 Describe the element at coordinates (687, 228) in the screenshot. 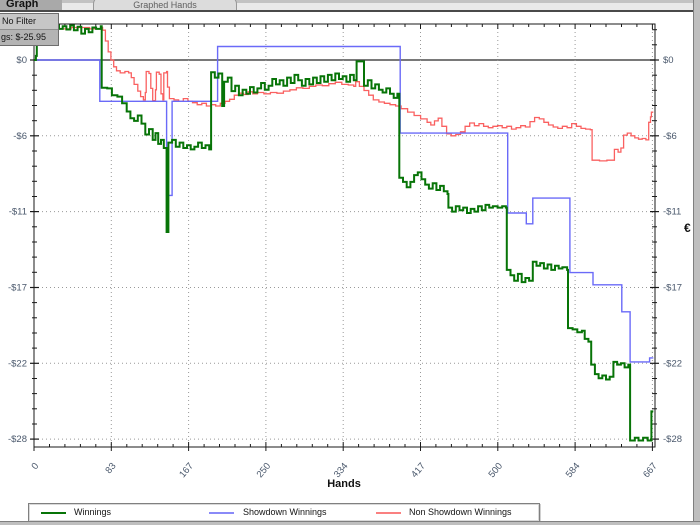

I see `right-axis-currency-glyph: €` at that location.